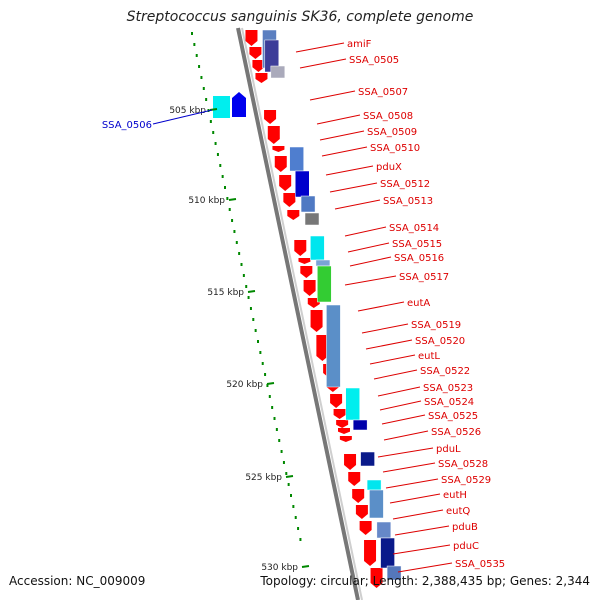 Image resolution: width=600 pixels, height=600 pixels. I want to click on gene-label: SSA_0523, so click(448, 388).